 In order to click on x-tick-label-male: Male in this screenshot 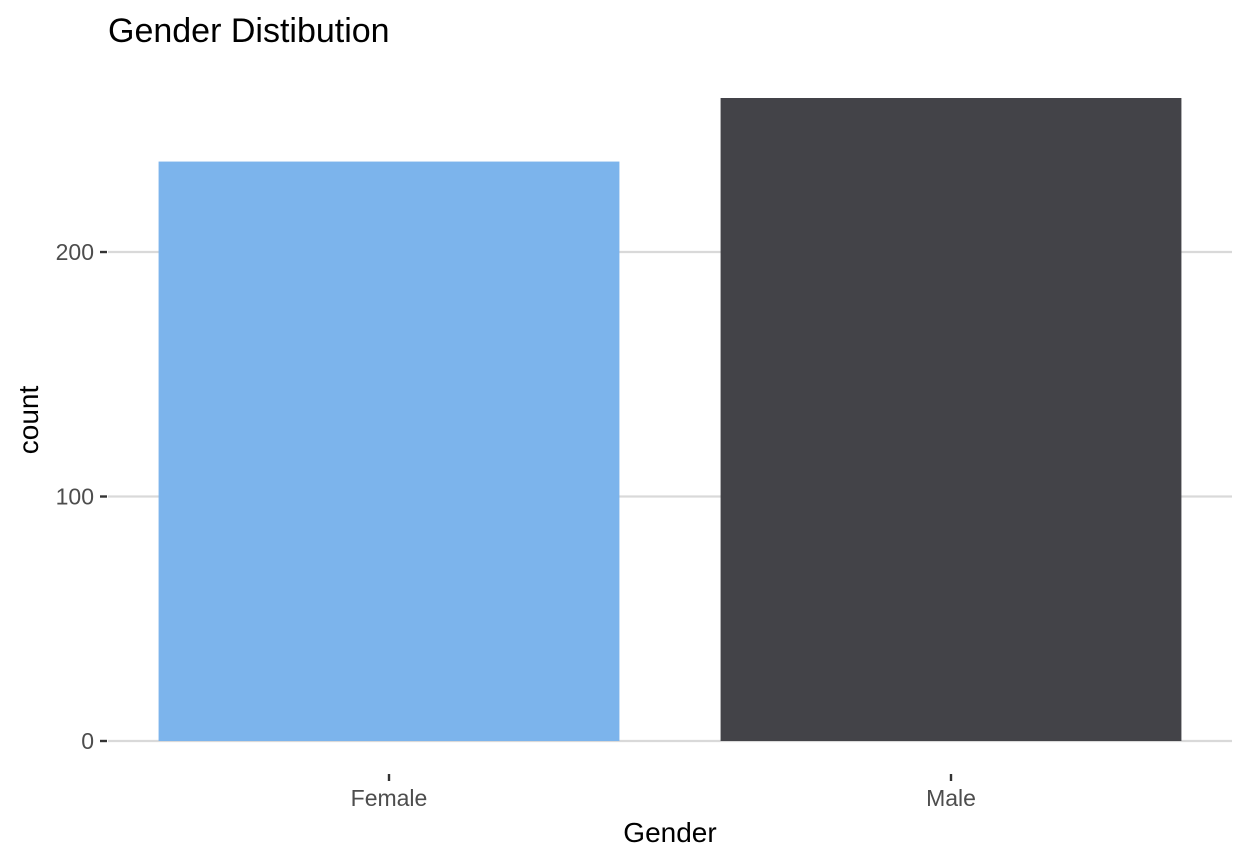, I will do `click(951, 798)`.